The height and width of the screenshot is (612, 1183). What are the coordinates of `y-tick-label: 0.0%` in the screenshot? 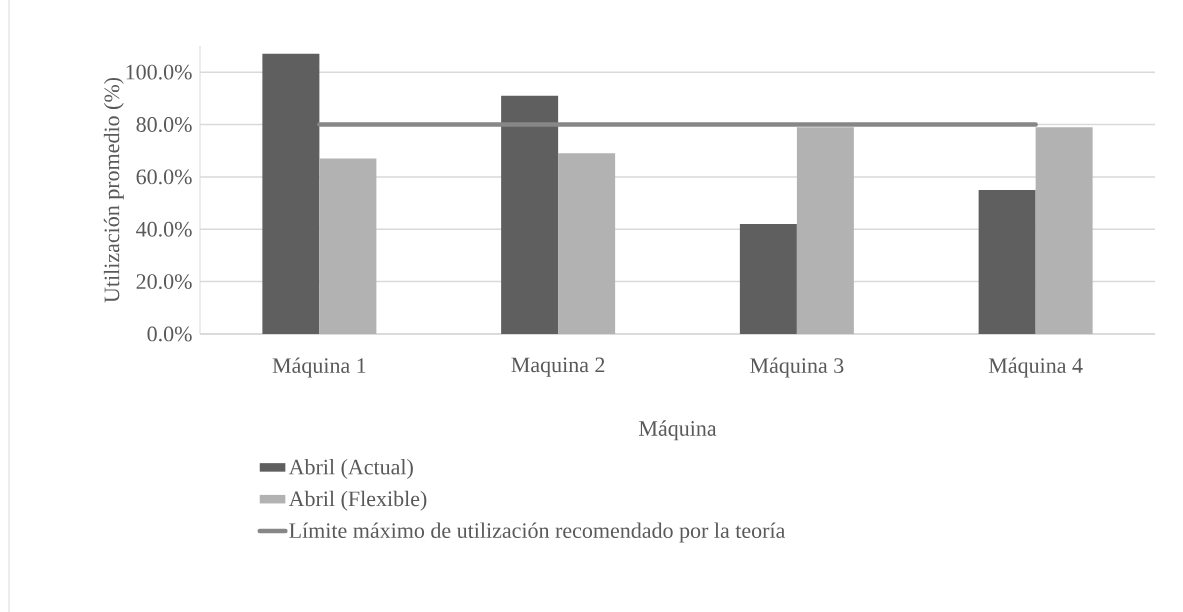 It's located at (169, 334).